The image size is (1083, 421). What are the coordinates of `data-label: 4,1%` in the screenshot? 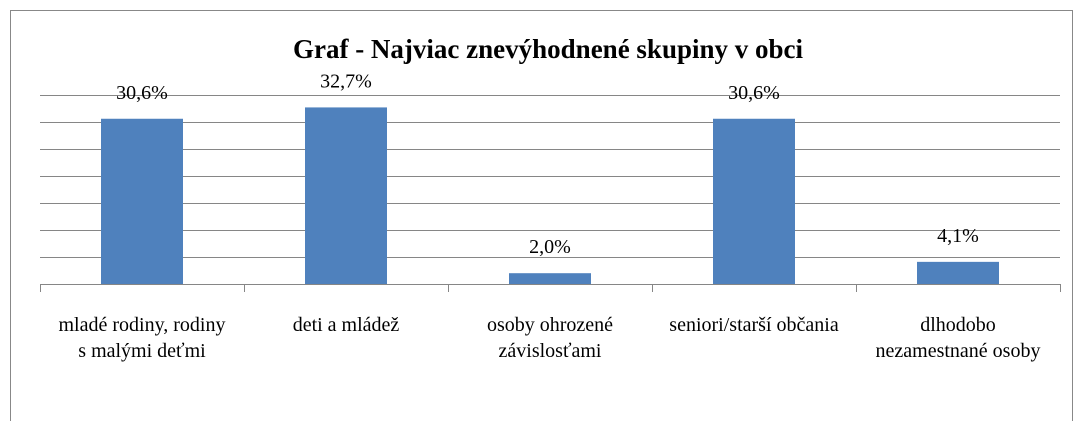 It's located at (958, 236).